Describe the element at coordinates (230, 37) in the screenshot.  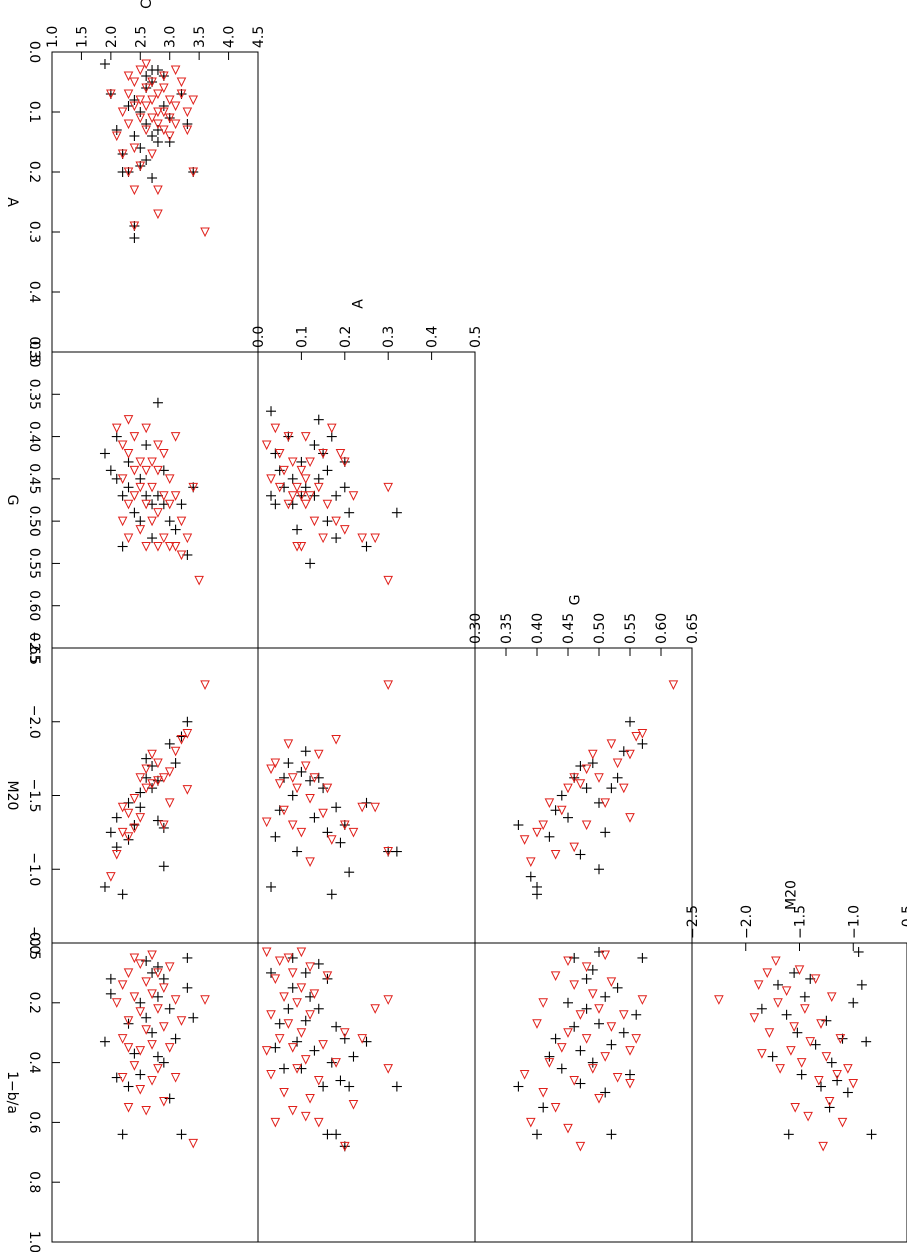
I see `tick-label: 4.0` at that location.